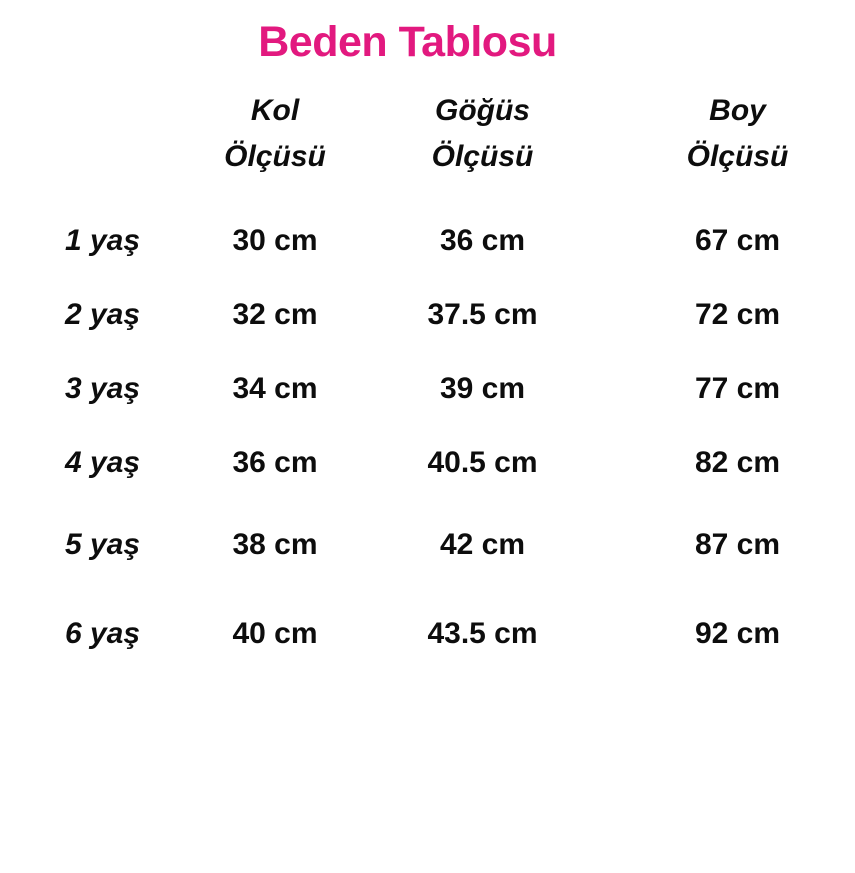 The width and height of the screenshot is (855, 873). Describe the element at coordinates (482, 388) in the screenshot. I see `cell-chest: 39 cm` at that location.